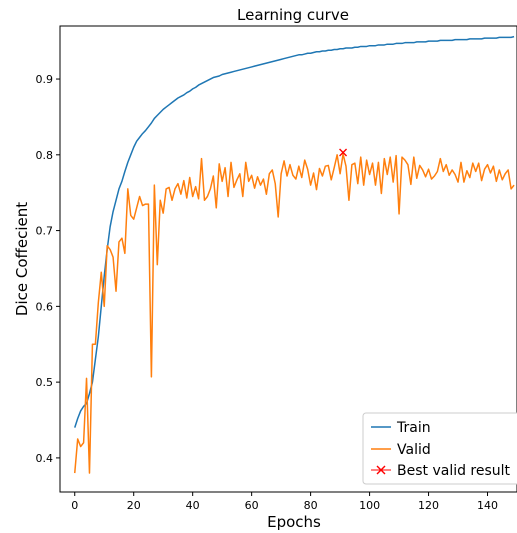 Image resolution: width=517 pixels, height=533 pixels. Describe the element at coordinates (22, 259) in the screenshot. I see `y-axis-title: Dice Coffecient` at that location.